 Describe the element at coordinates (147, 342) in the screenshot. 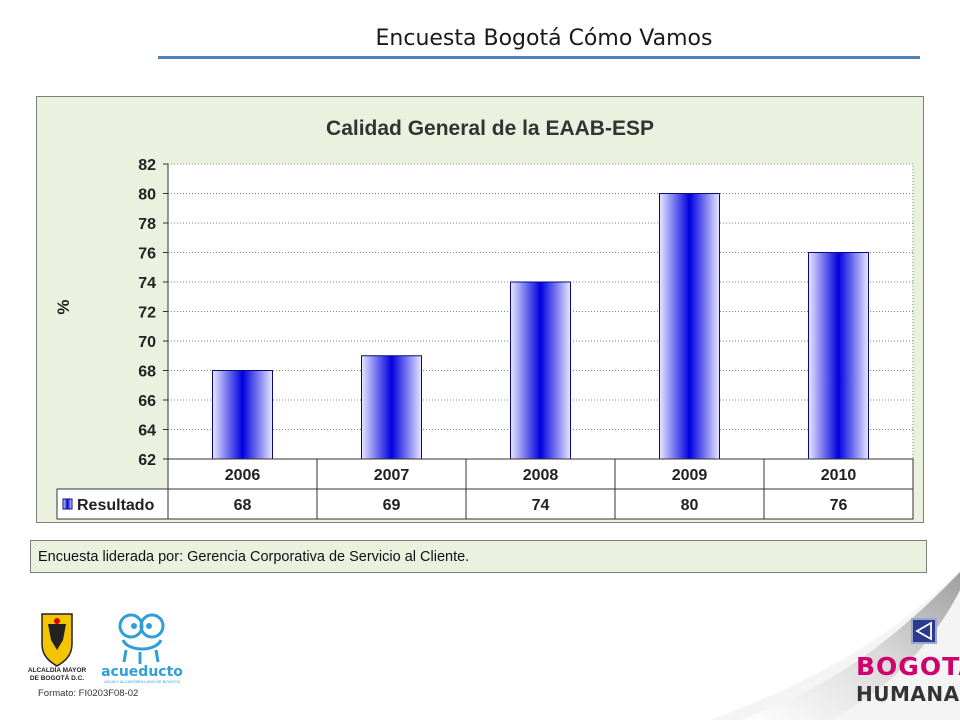

I see `y-tick-label: 70` at that location.